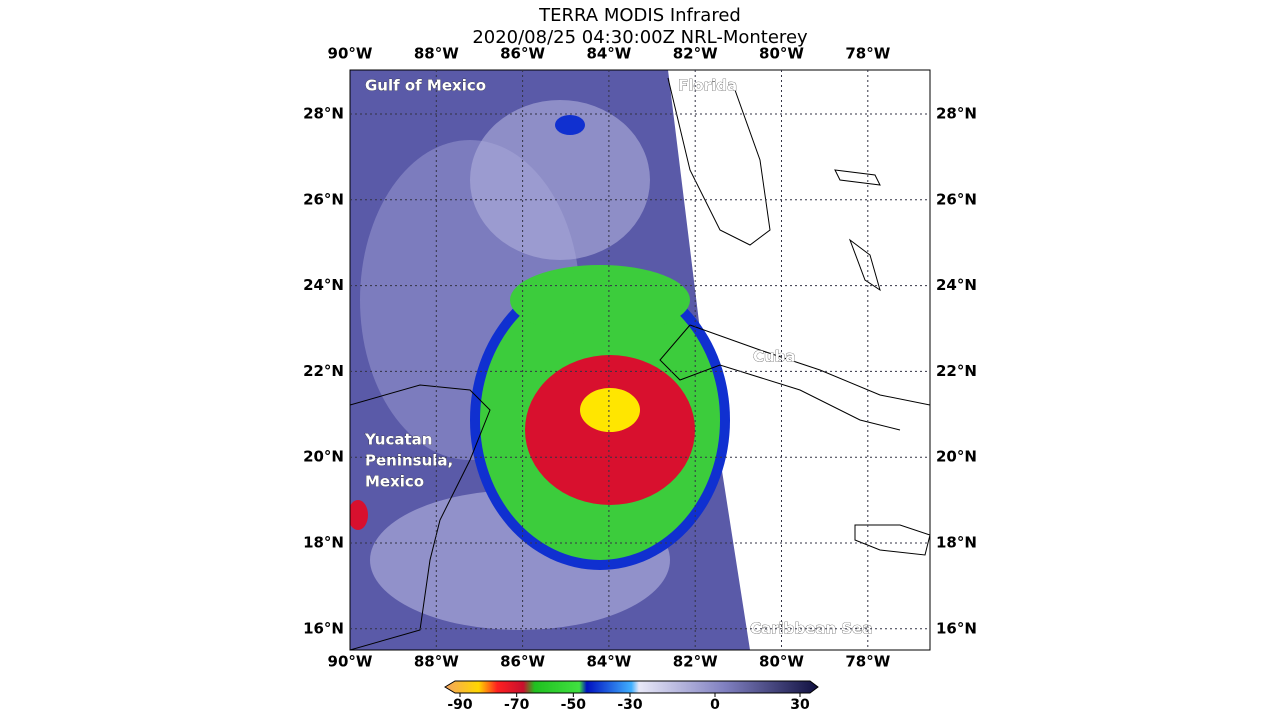 The image size is (1280, 720). Describe the element at coordinates (774, 357) in the screenshot. I see `place-label: Cuba` at that location.